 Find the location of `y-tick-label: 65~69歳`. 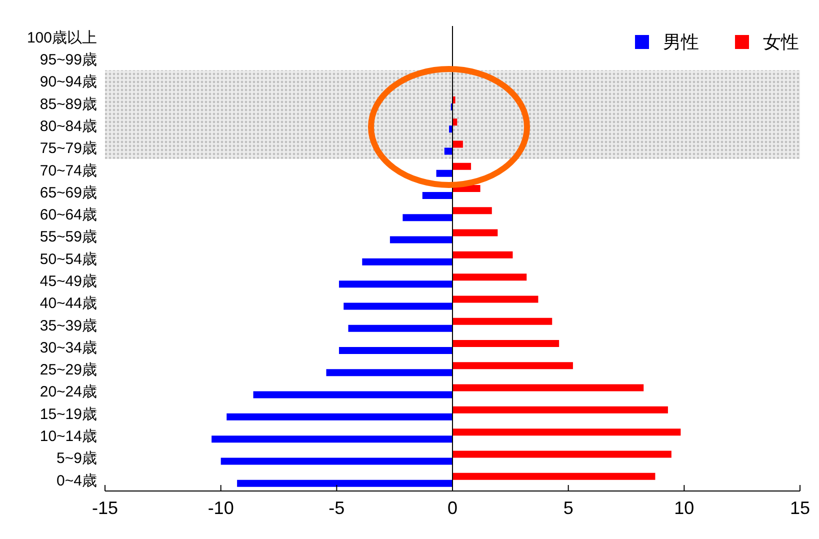

y-tick-label: 65~69歳 is located at coordinates (68, 193).